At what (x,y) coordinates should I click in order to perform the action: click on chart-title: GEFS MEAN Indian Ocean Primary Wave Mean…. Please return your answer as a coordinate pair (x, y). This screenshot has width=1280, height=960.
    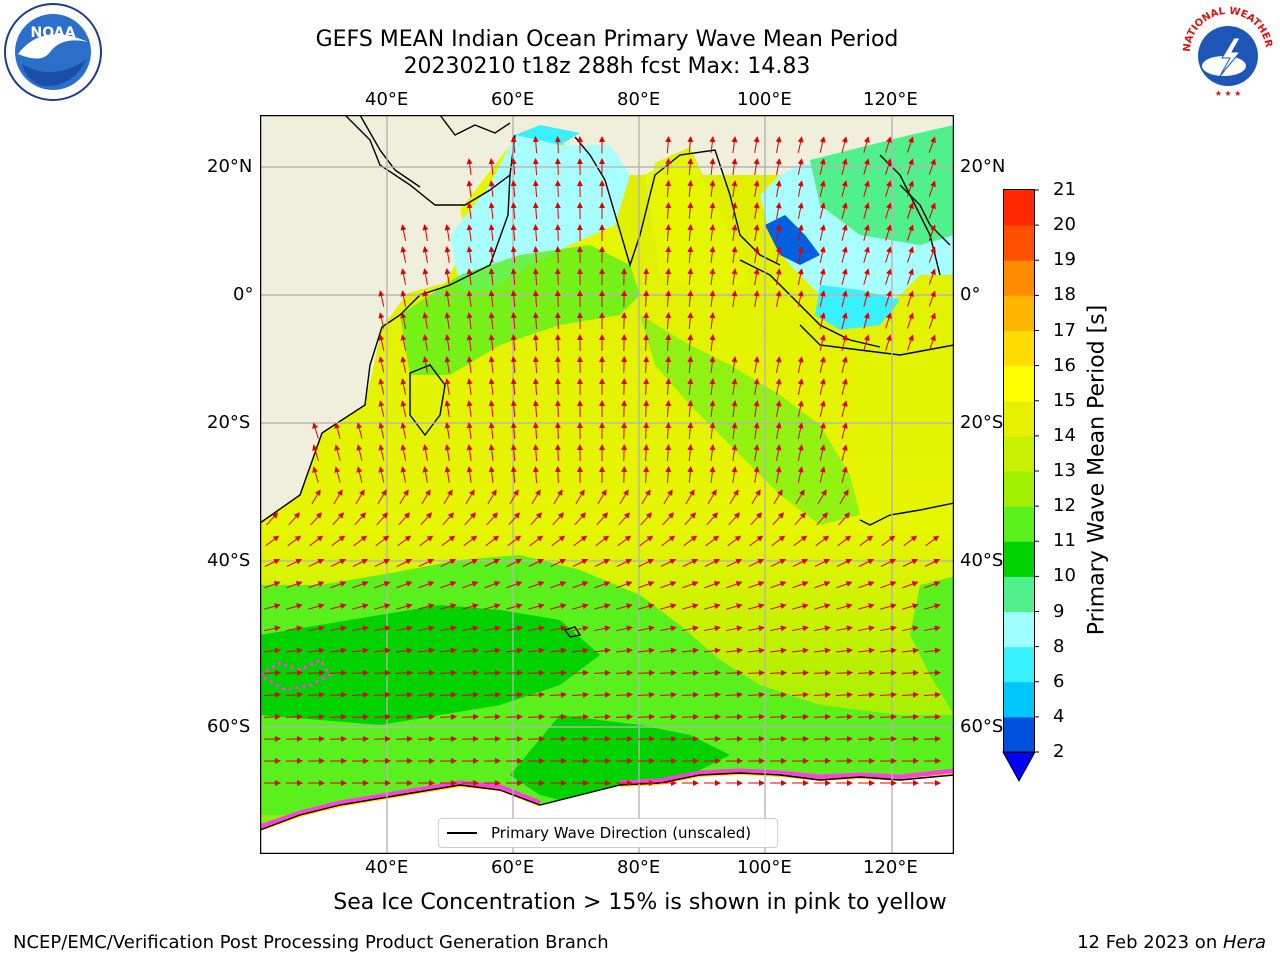
    Looking at the image, I should click on (607, 39).